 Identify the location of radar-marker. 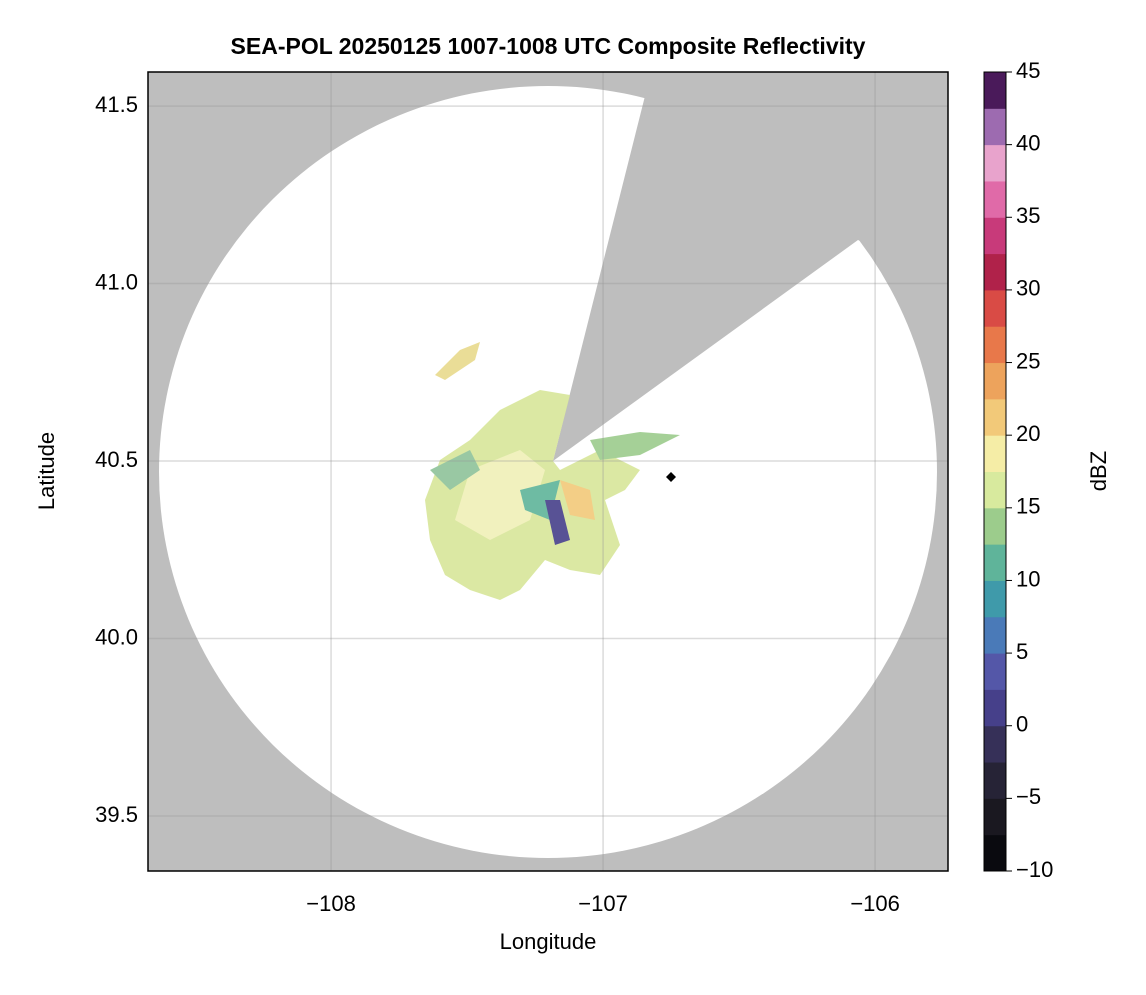
(671, 477).